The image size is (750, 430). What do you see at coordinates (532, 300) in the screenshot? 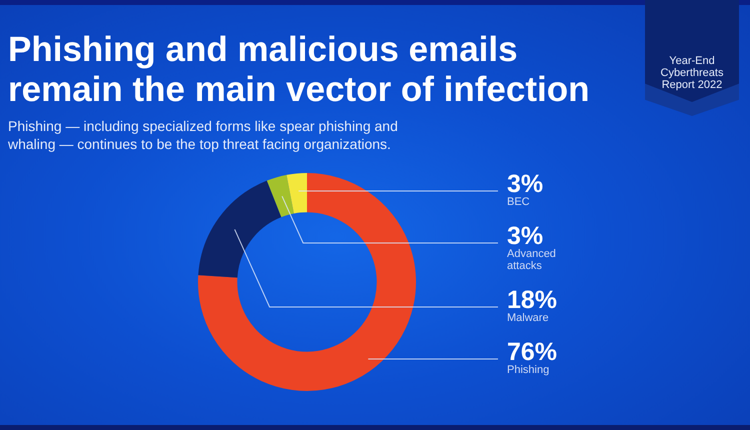
I see `data-label: 18%` at bounding box center [532, 300].